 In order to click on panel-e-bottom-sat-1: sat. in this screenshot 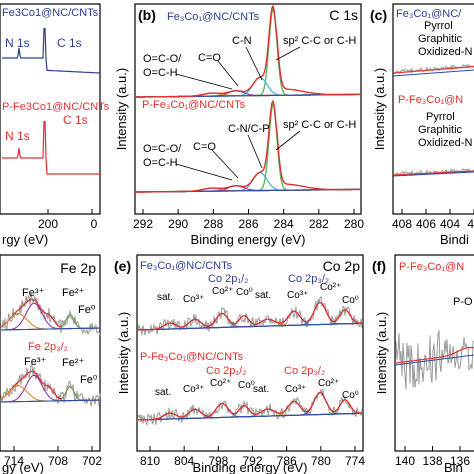, I will do `click(163, 392)`.